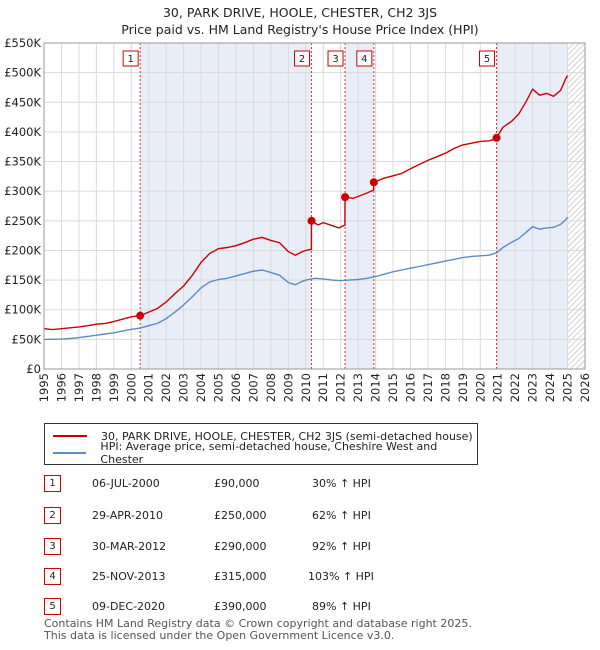 The width and height of the screenshot is (600, 650). What do you see at coordinates (184, 387) in the screenshot?
I see `x-tick-label: 2003` at bounding box center [184, 387].